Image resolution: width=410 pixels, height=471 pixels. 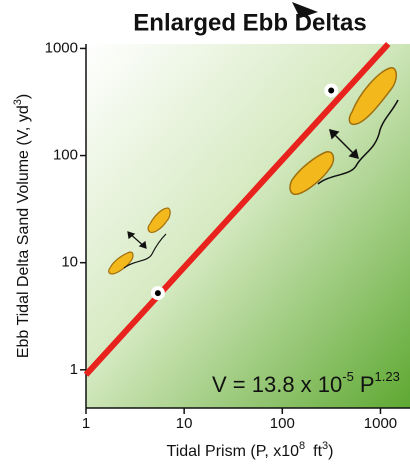 What do you see at coordinates (65, 155) in the screenshot?
I see `y-tick-label: 100` at bounding box center [65, 155].